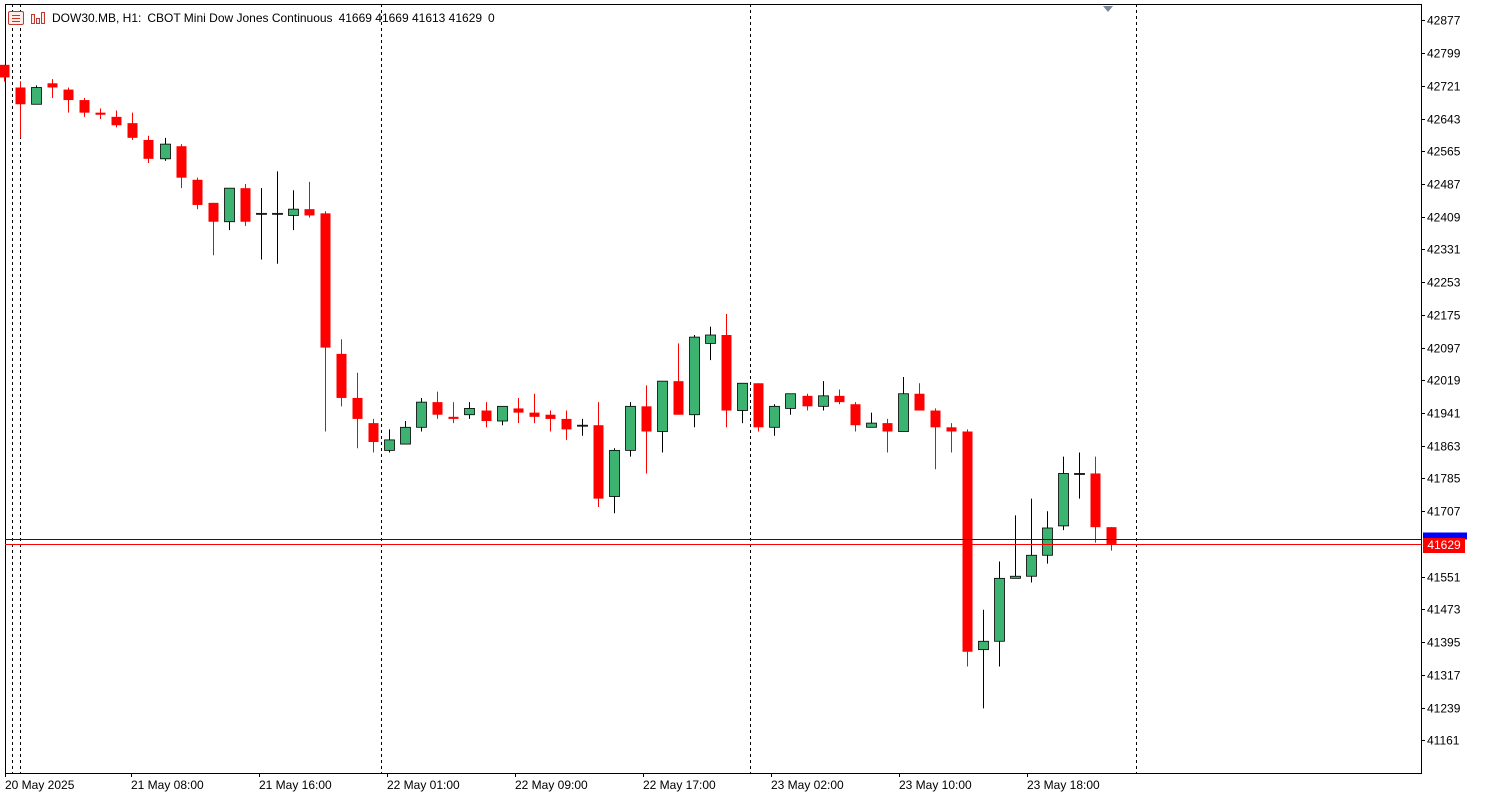 This screenshot has width=1486, height=794. What do you see at coordinates (410, 18) in the screenshot?
I see `ohlc-values: 41669 41669 41613 41629` at bounding box center [410, 18].